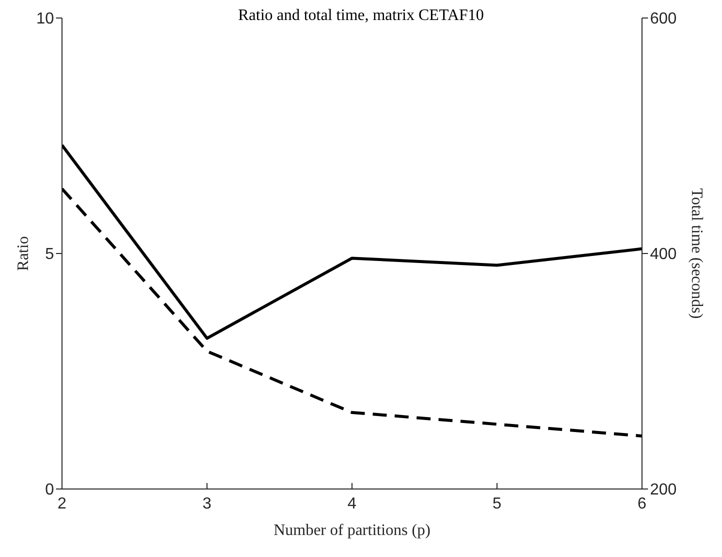 This screenshot has height=557, width=722. Describe the element at coordinates (352, 530) in the screenshot. I see `x-axis-title: Number of partitions (p)` at that location.